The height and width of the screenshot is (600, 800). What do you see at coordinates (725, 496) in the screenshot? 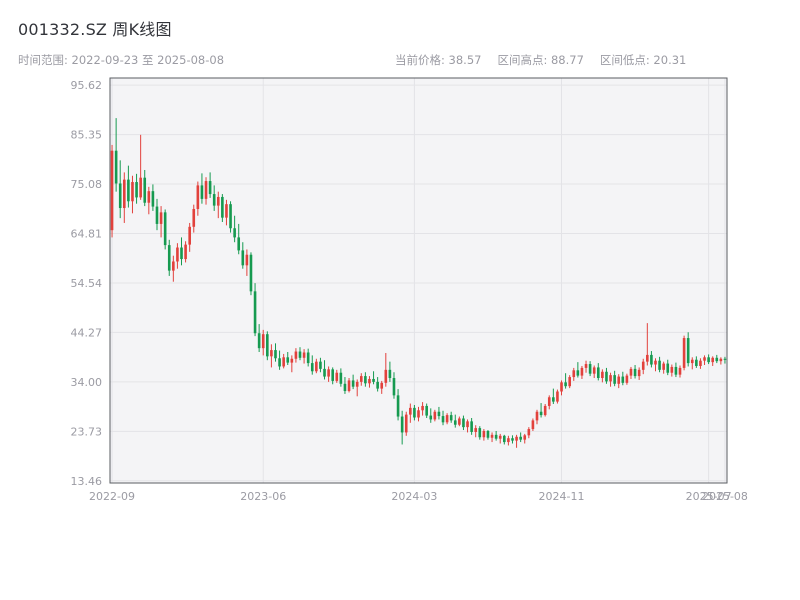
I see `svg-text: 2025-08` at bounding box center [725, 496].